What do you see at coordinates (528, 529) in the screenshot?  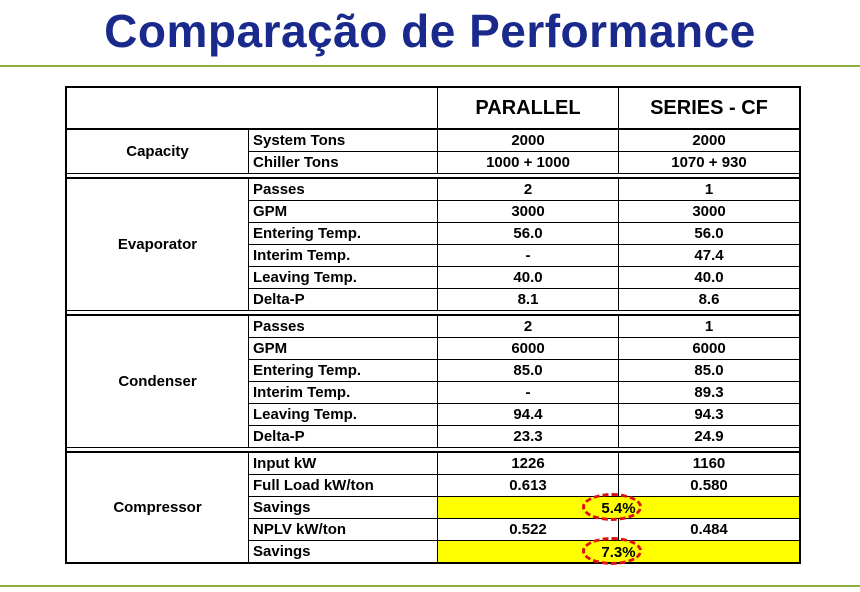 I see `parallel-value: 0.522` at bounding box center [528, 529].